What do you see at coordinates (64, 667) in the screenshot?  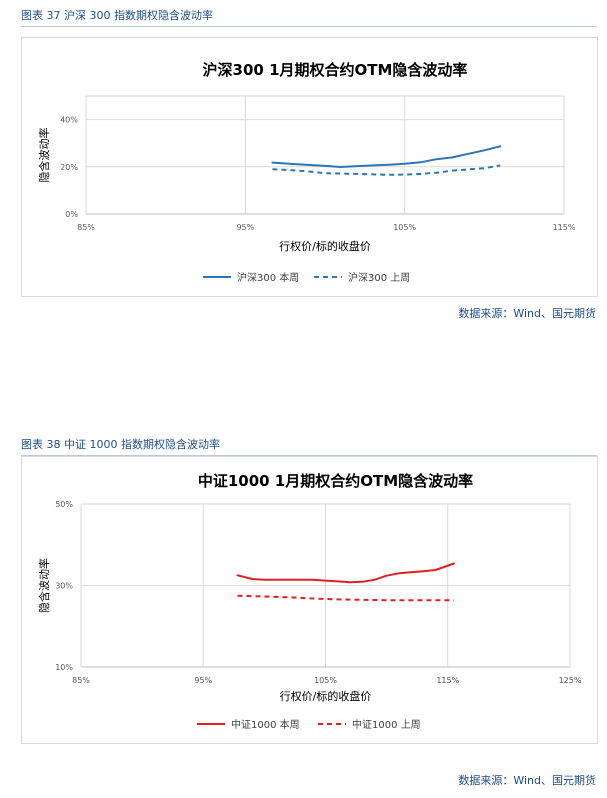 I see `y-tick-label: 10%` at bounding box center [64, 667].